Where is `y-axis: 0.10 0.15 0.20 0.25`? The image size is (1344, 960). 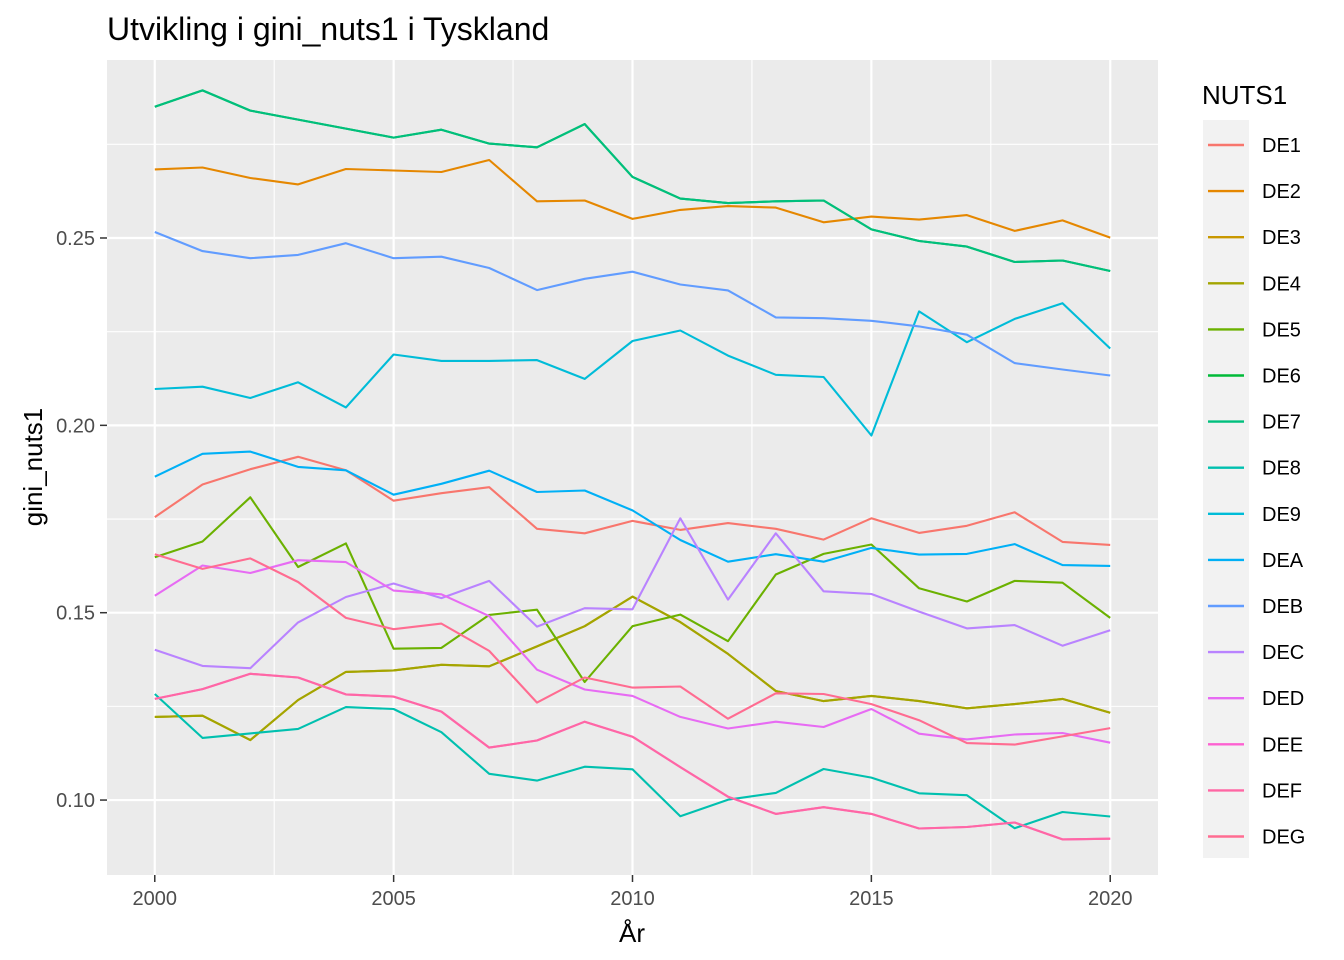
y-axis: 0.10 0.15 0.20 0.25 is located at coordinates (81, 520).